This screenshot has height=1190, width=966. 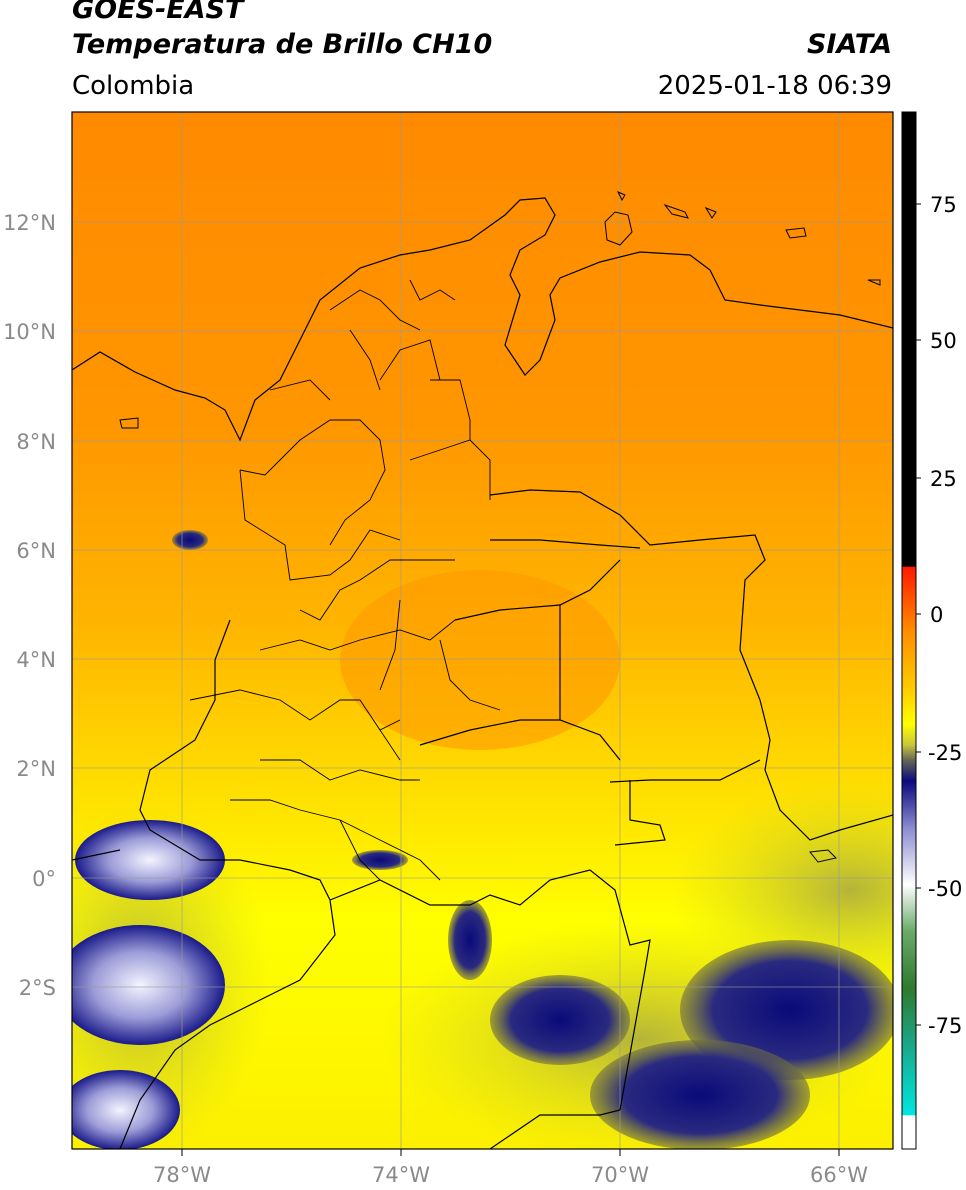 I want to click on lat-ticks: 12°N 10°N 8°N 6°N 4°N 2°N 0° 2°S, so click(x=29, y=605).